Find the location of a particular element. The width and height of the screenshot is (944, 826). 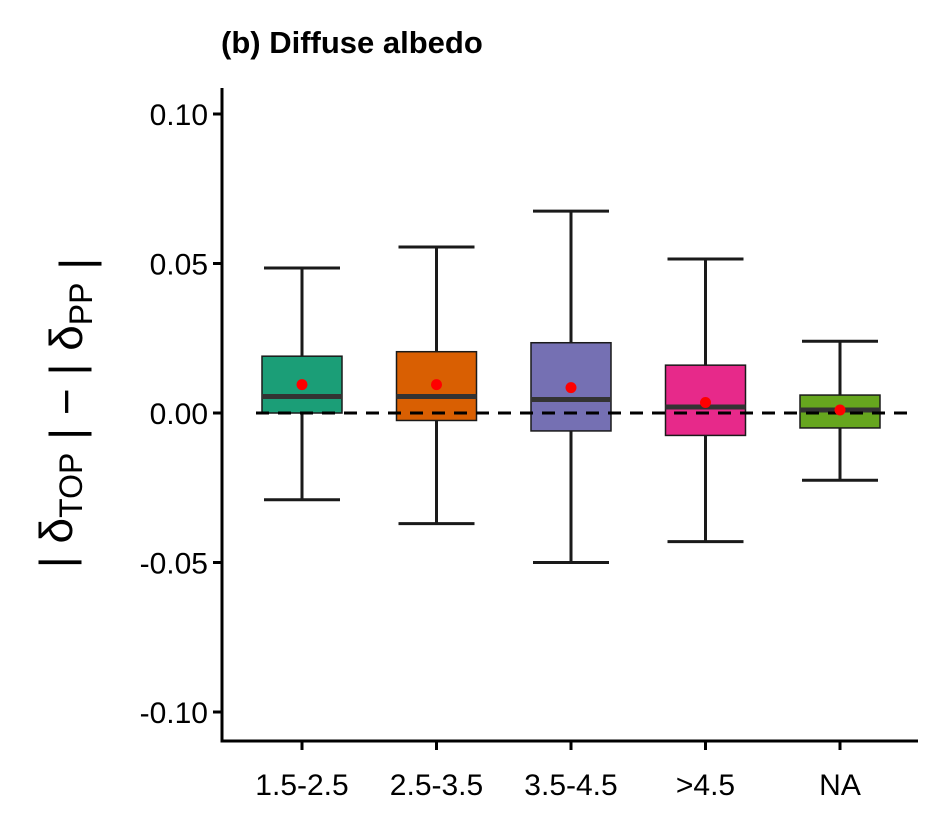

y-tick-label: -0.05 is located at coordinates (174, 564).